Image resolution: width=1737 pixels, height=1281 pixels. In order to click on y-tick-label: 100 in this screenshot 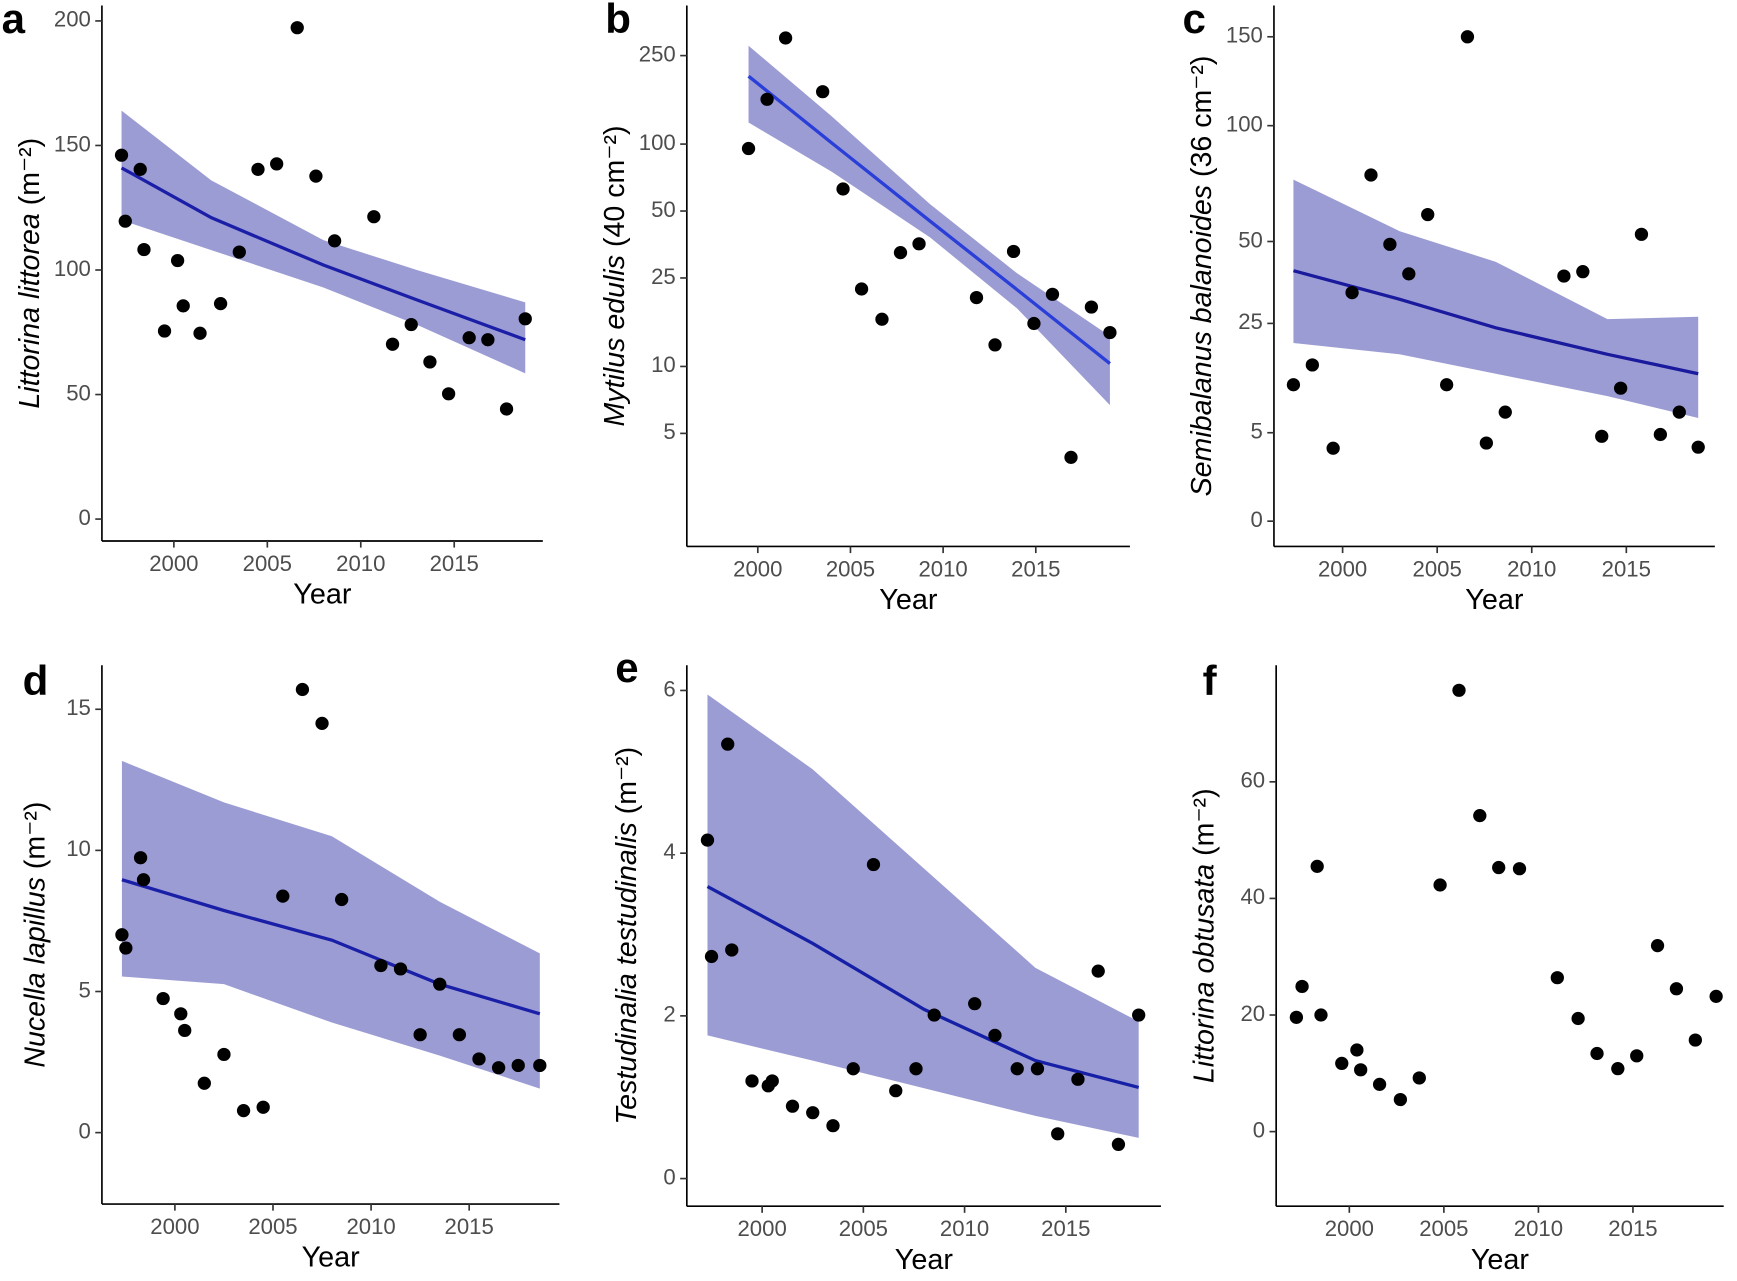, I will do `click(72, 268)`.